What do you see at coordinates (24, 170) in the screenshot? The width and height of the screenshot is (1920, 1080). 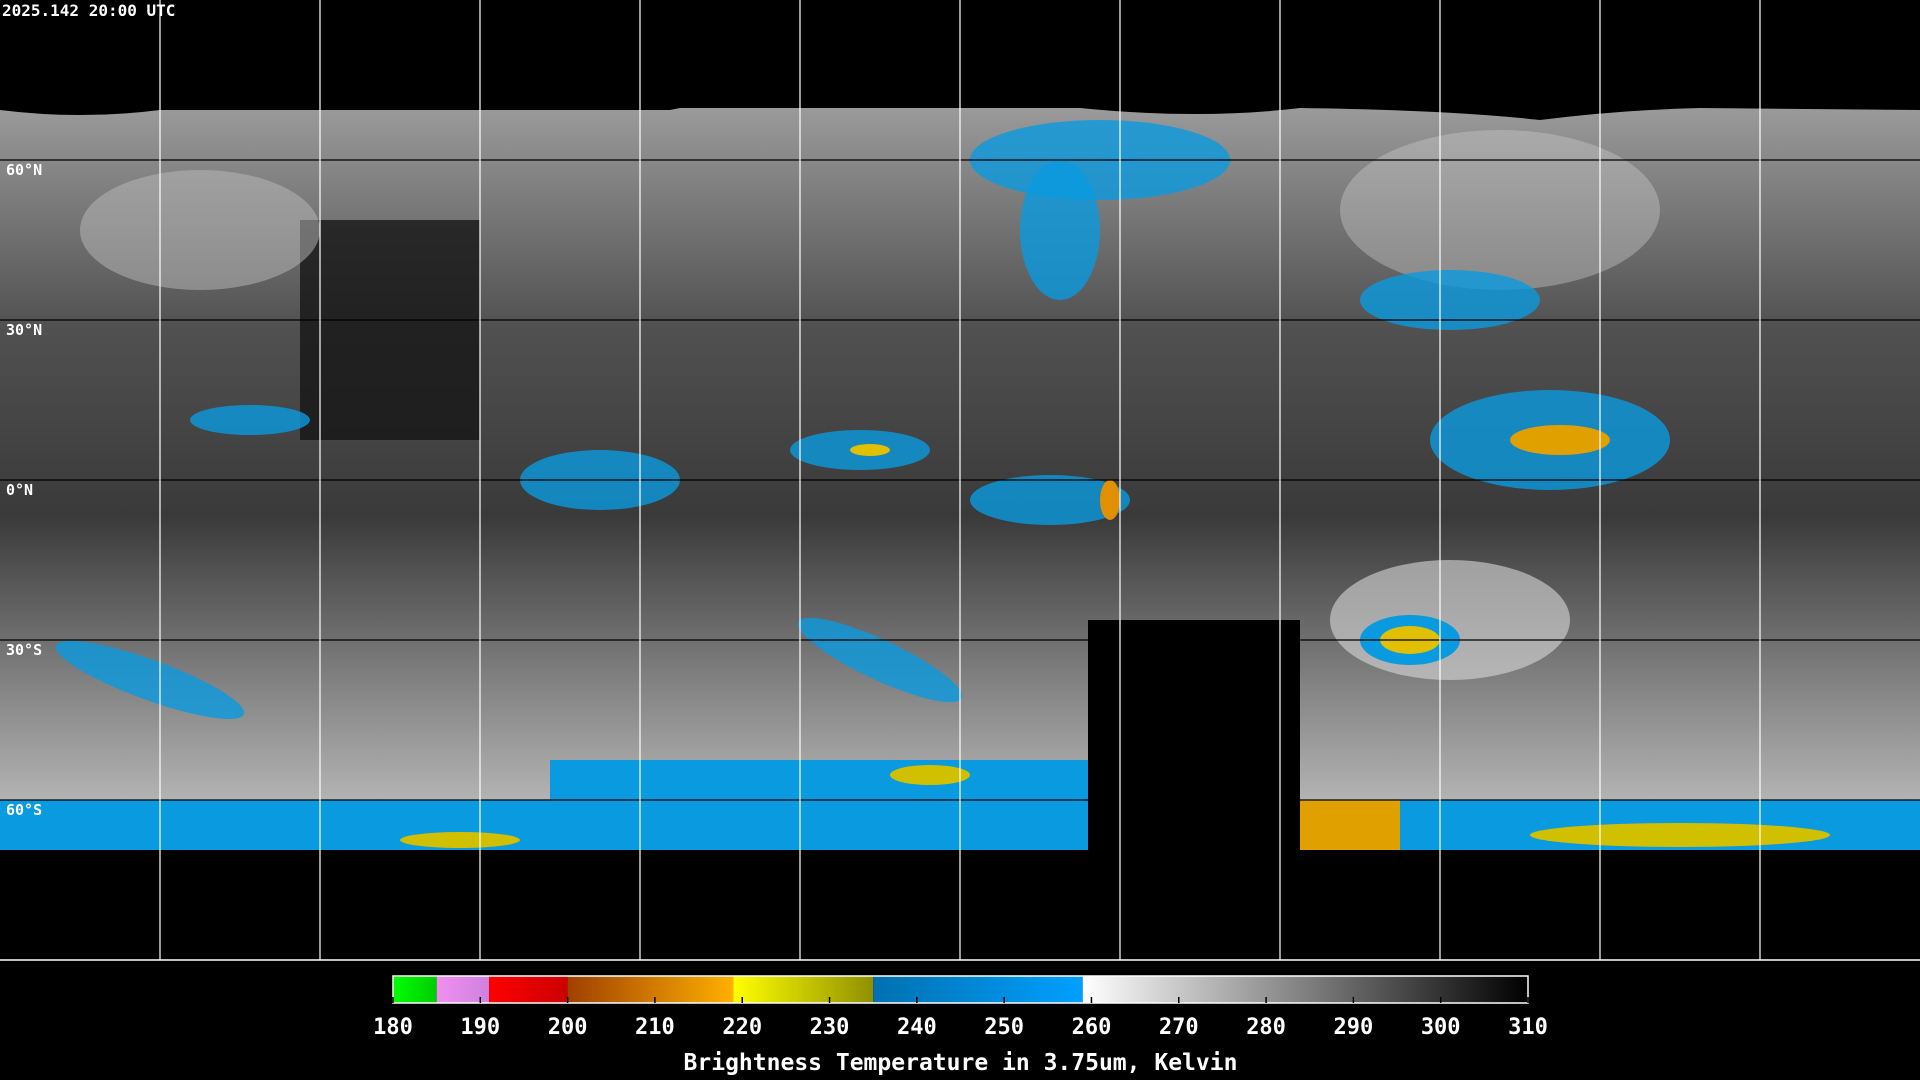 I see `lat-label: 60°N` at bounding box center [24, 170].